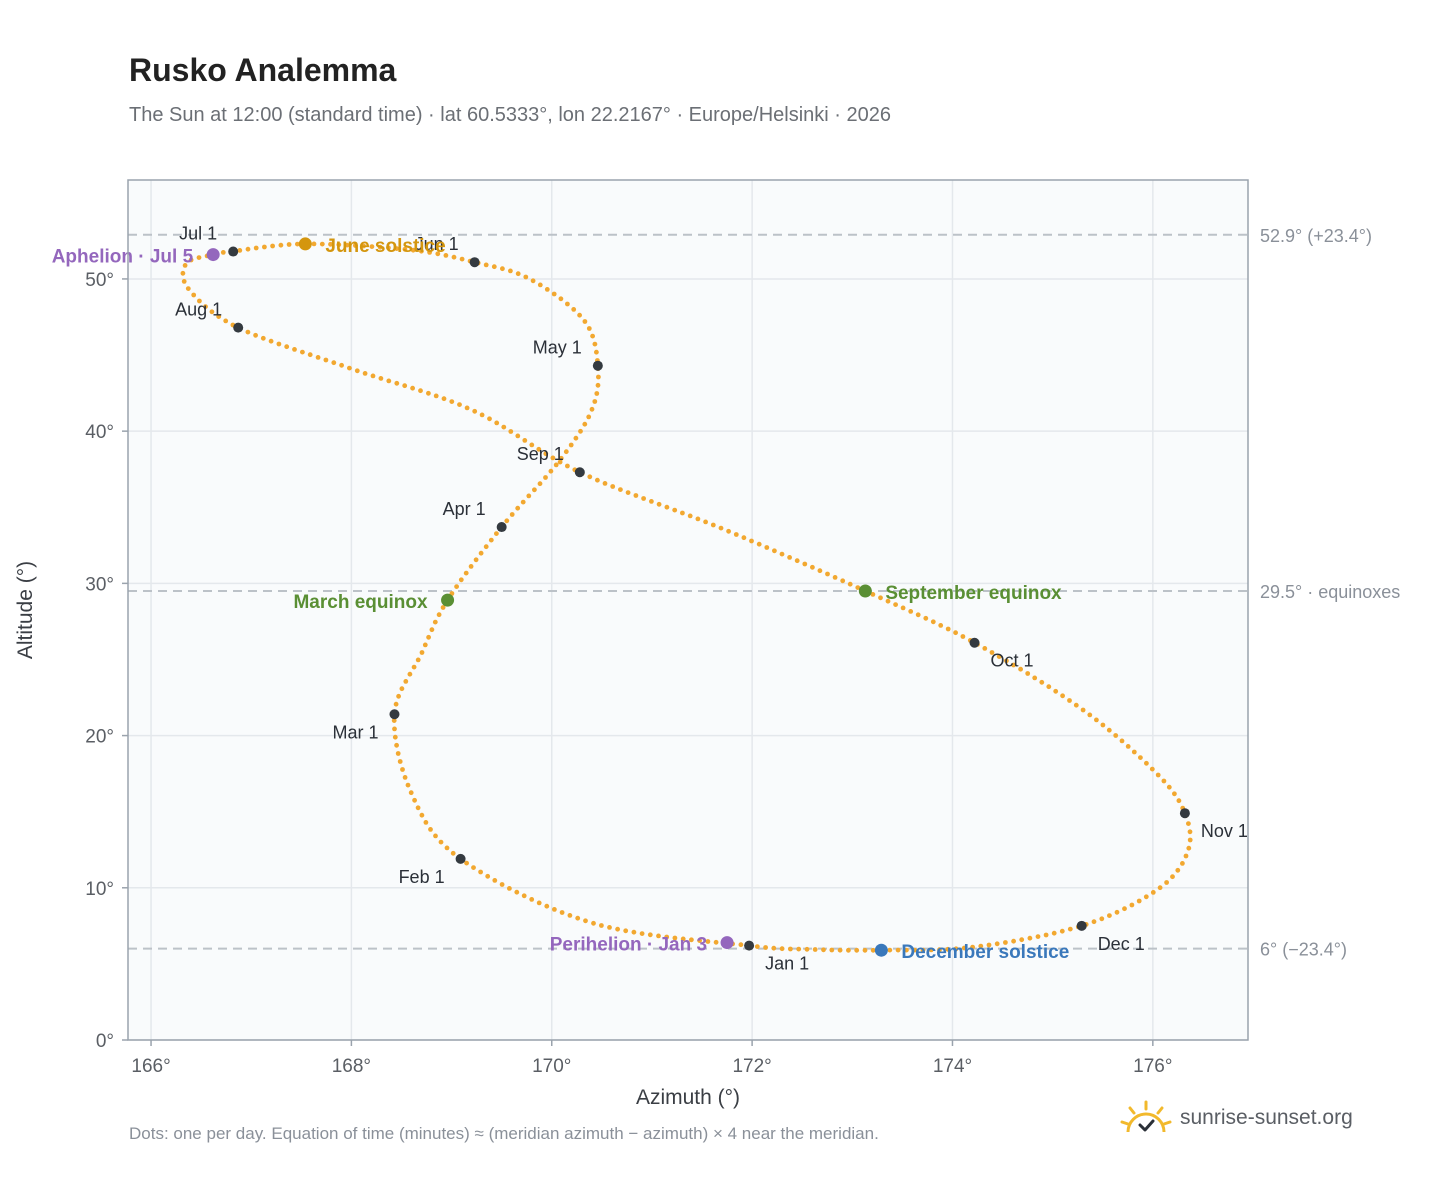 This screenshot has height=1188, width=1448. What do you see at coordinates (1152, 1066) in the screenshot?
I see `x-tick-label: 176°` at bounding box center [1152, 1066].